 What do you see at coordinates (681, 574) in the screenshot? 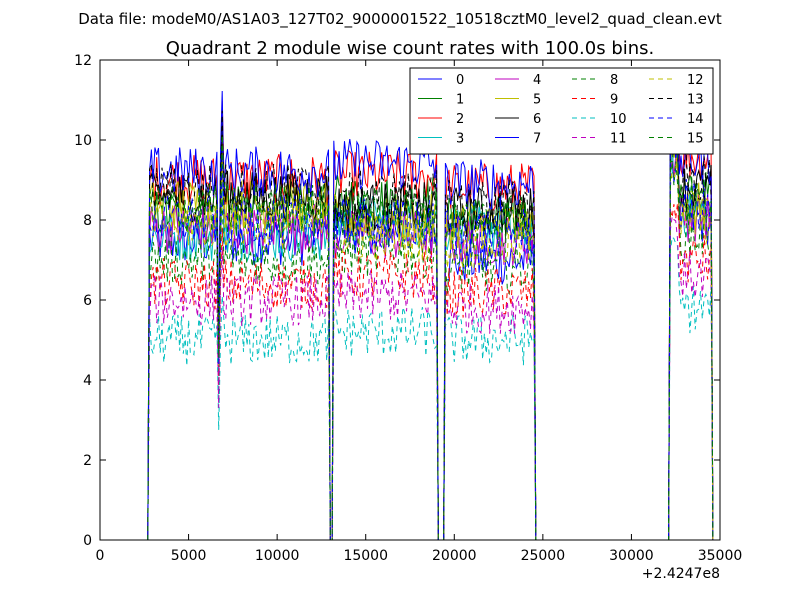
I see `x-offset-label: +2.4247e8` at bounding box center [681, 574].